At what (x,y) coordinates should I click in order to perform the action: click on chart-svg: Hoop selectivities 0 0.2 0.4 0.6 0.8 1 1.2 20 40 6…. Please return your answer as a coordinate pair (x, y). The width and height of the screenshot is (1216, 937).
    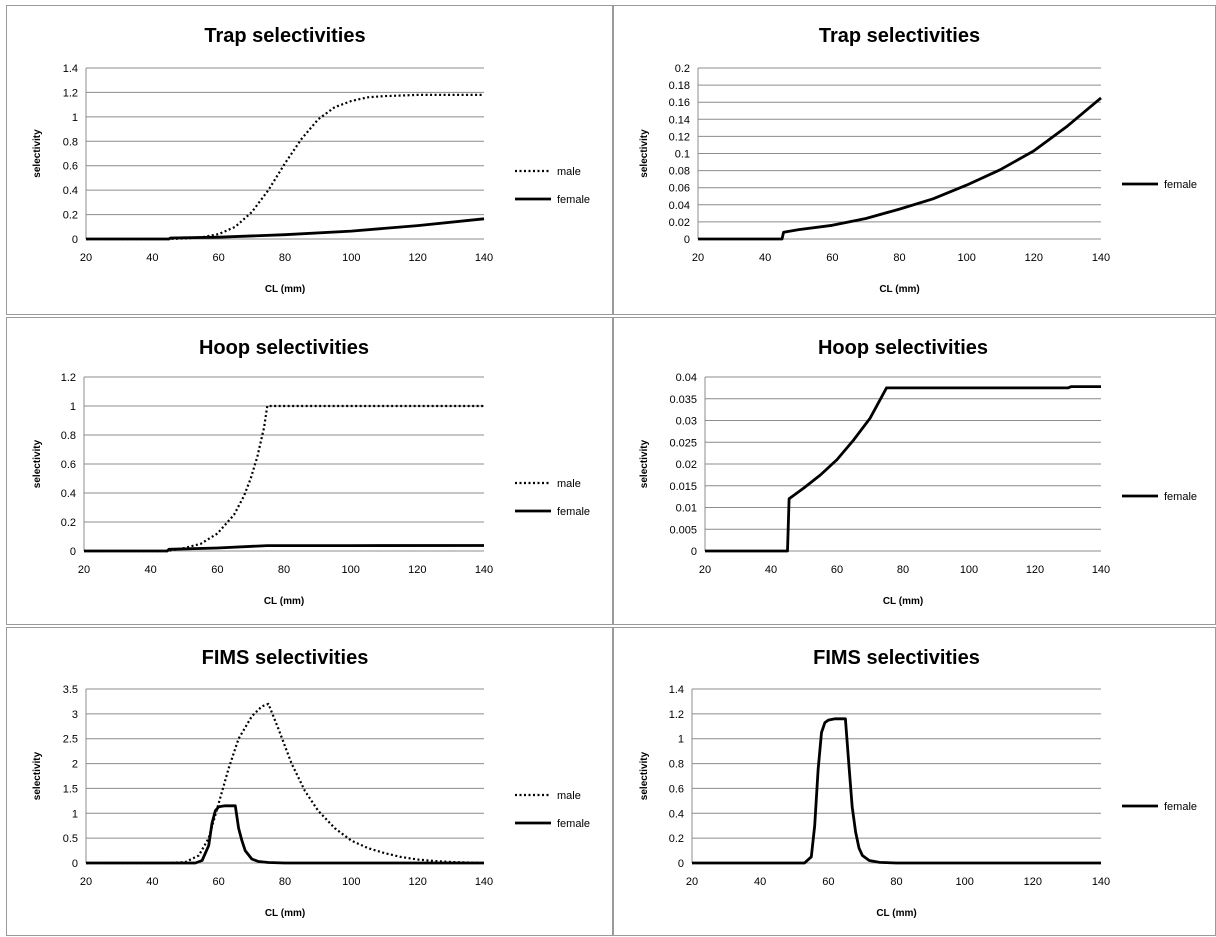
    Looking at the image, I should click on (311, 472).